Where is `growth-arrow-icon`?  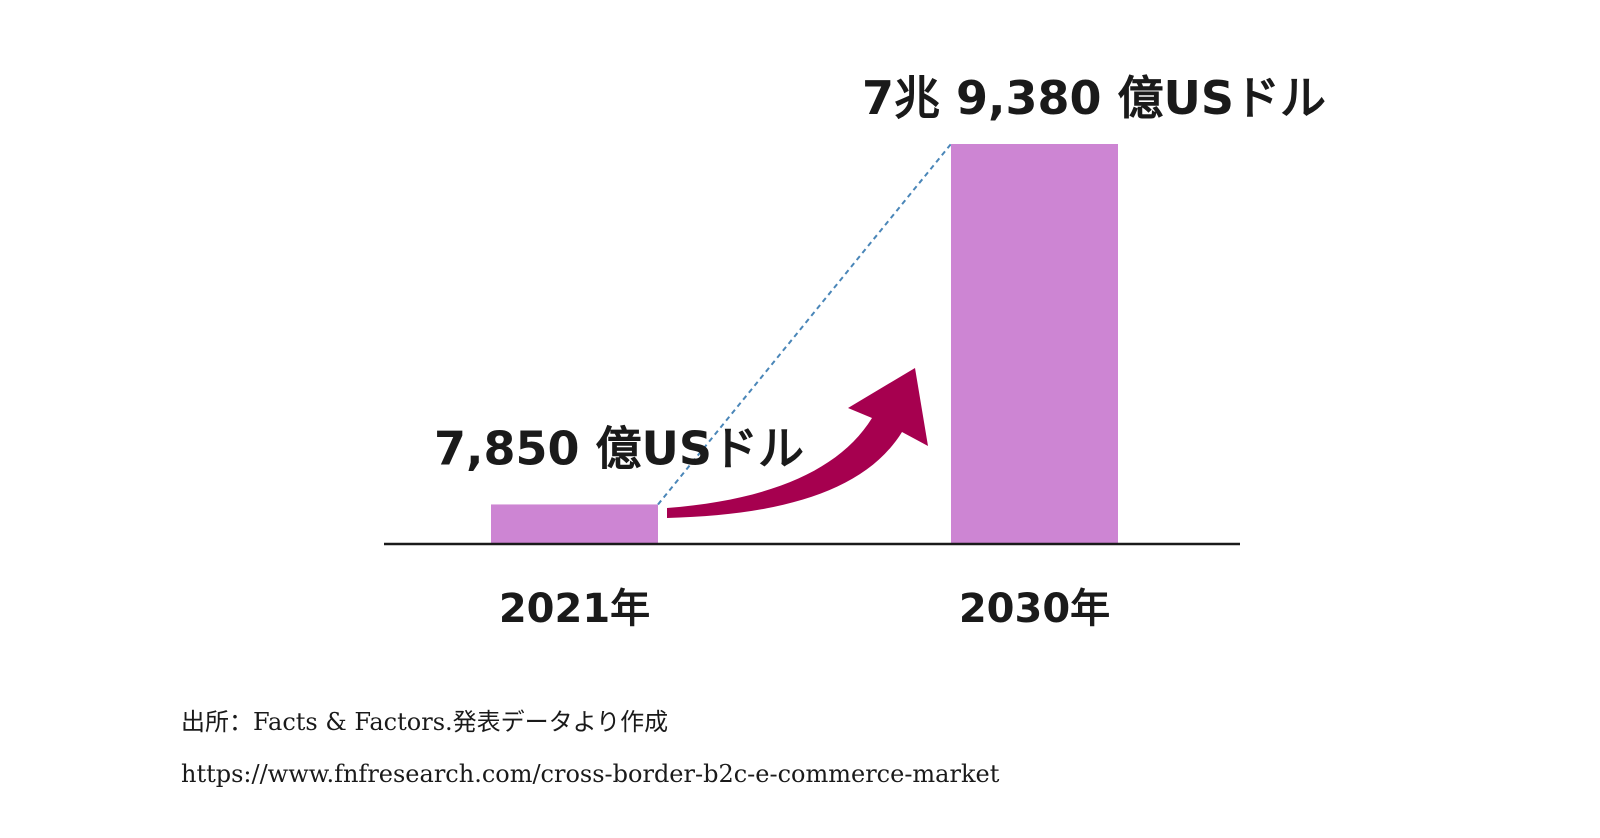
growth-arrow-icon is located at coordinates (797, 443).